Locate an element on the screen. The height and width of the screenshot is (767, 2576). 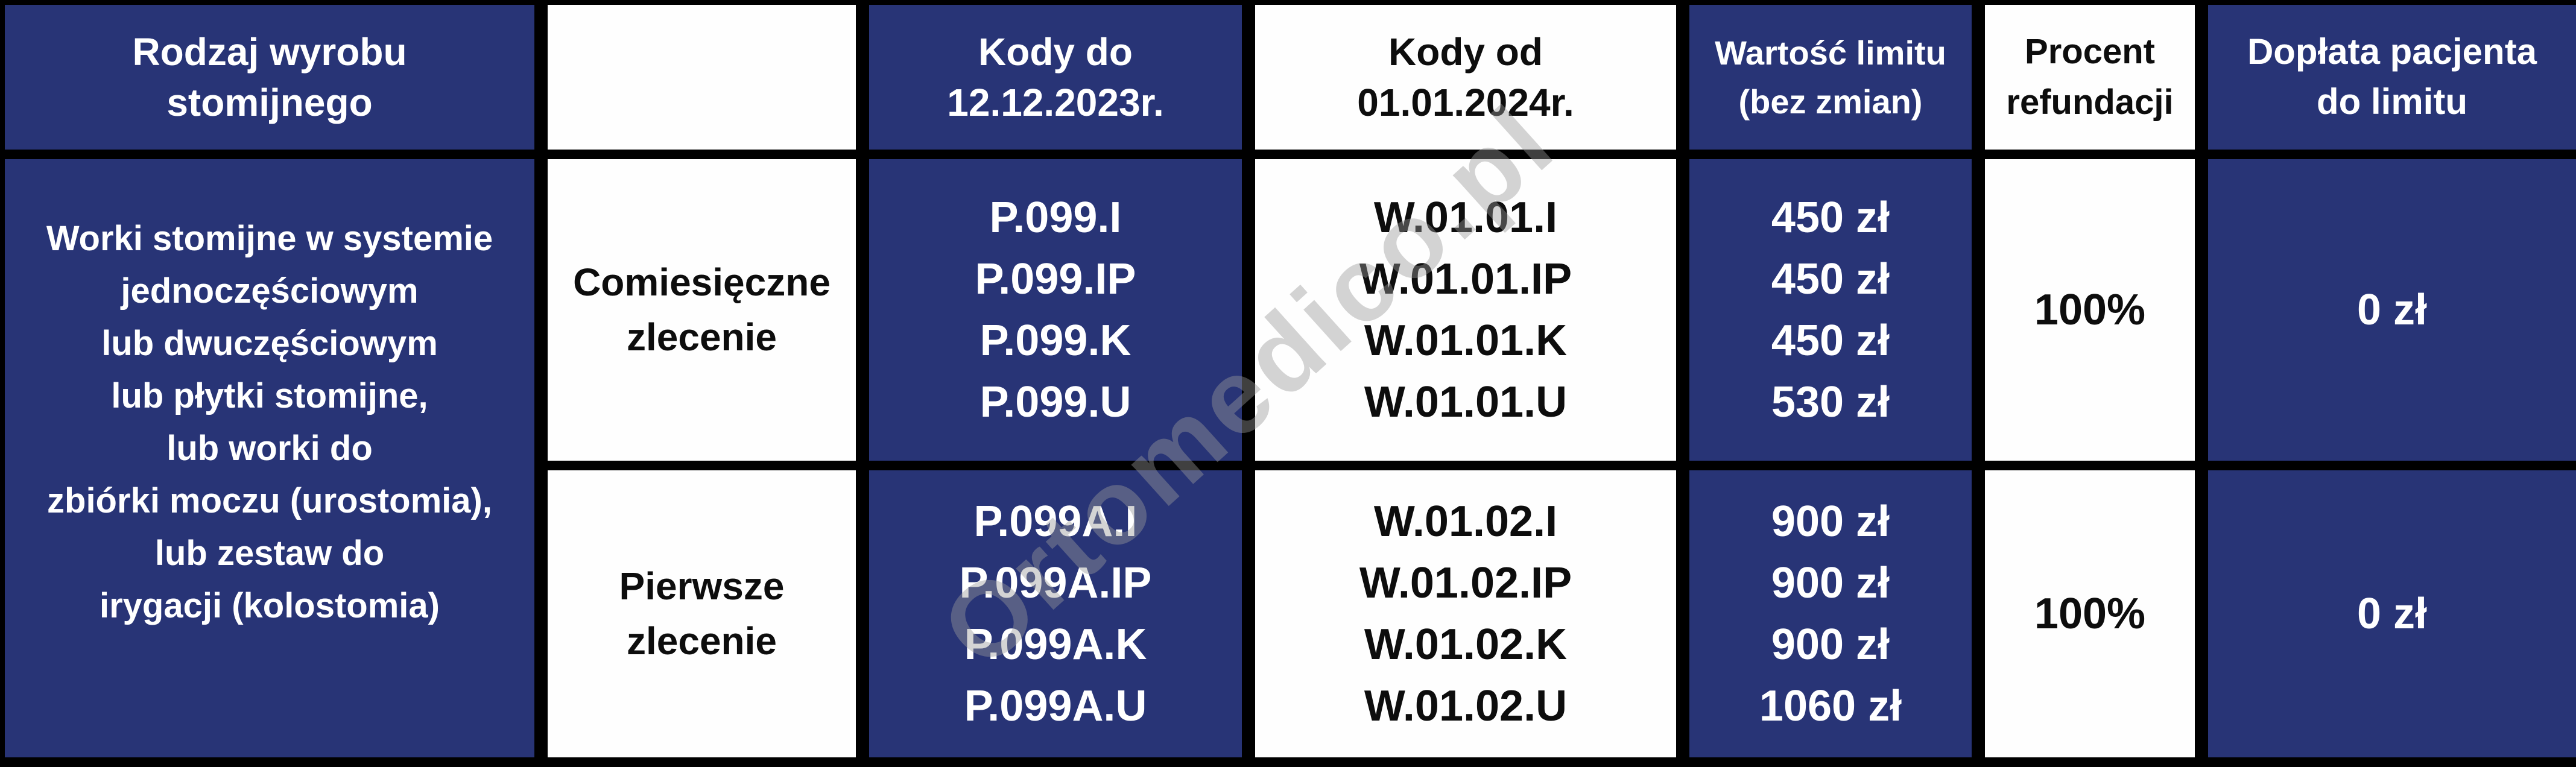
row1-refund-percent: 100% is located at coordinates (2090, 310).